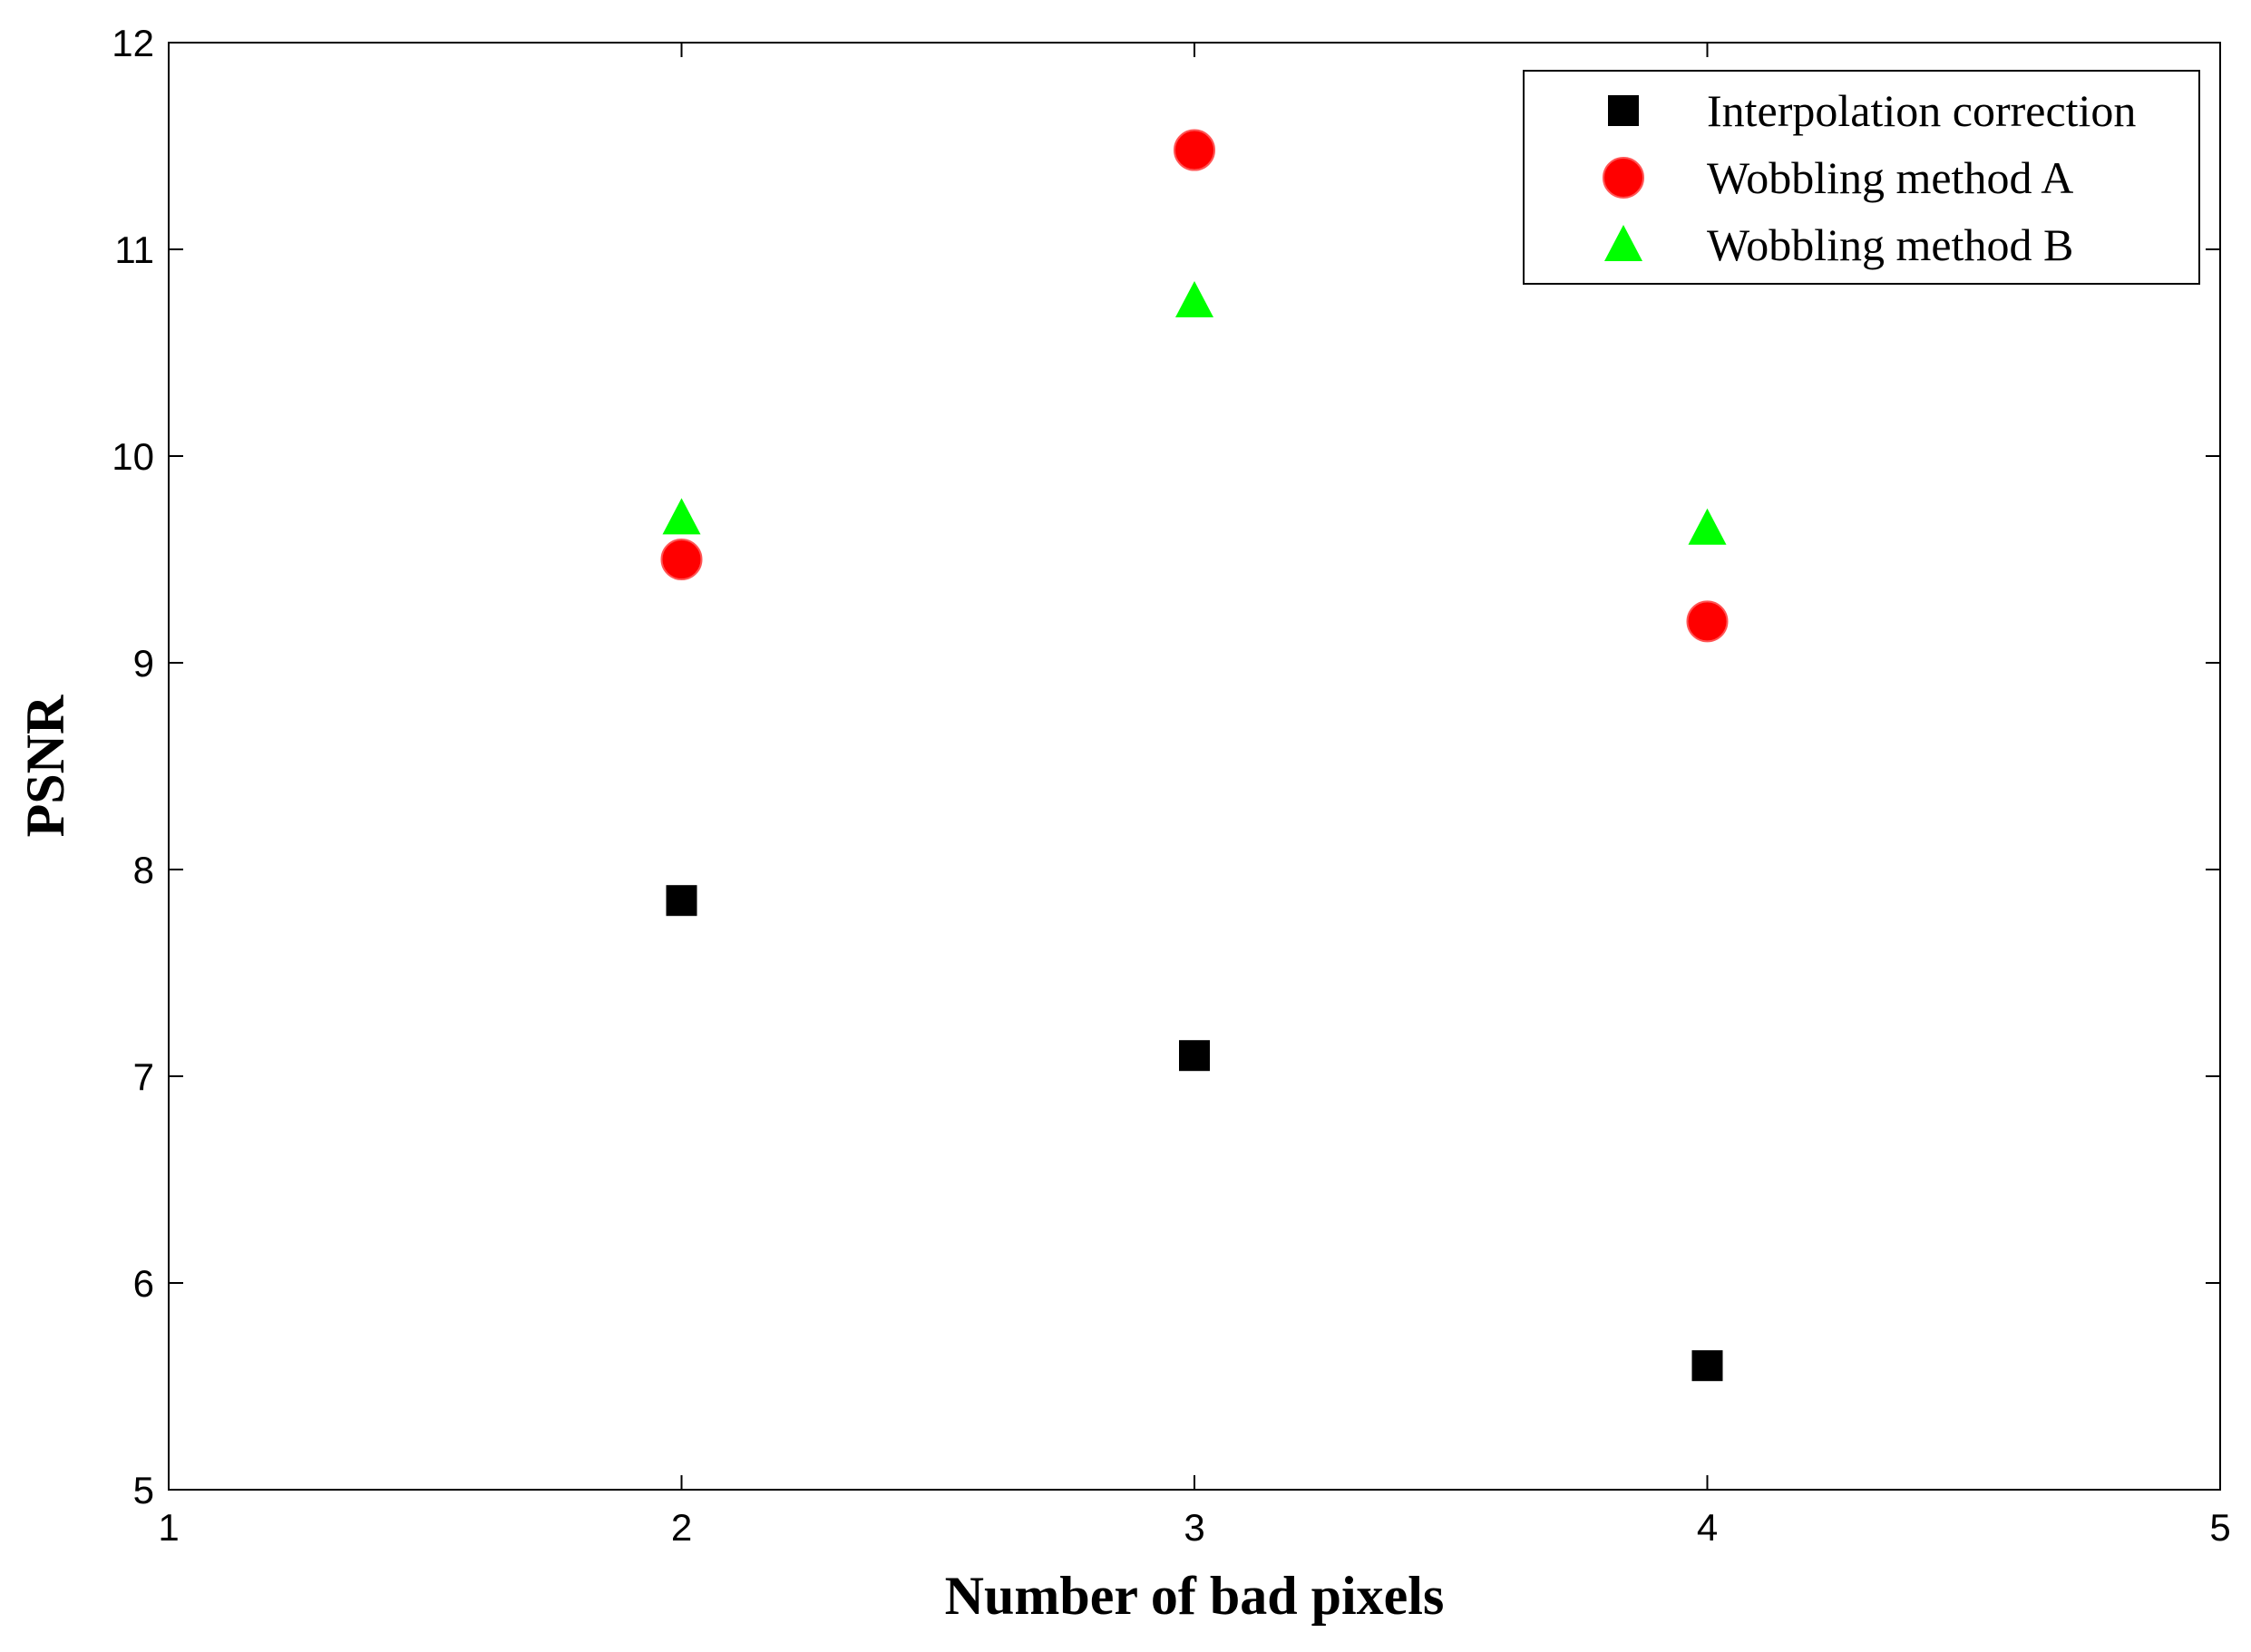  Describe the element at coordinates (681, 1527) in the screenshot. I see `x-tick-label: 2` at that location.